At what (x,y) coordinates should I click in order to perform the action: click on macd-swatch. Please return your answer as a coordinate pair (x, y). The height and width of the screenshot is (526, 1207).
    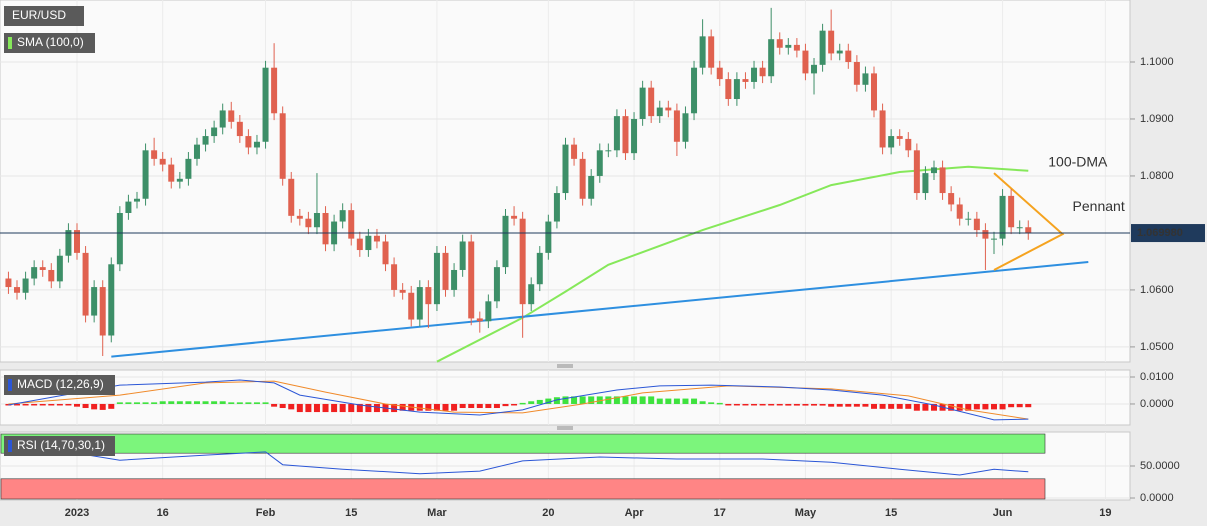
    Looking at the image, I should click on (10, 385).